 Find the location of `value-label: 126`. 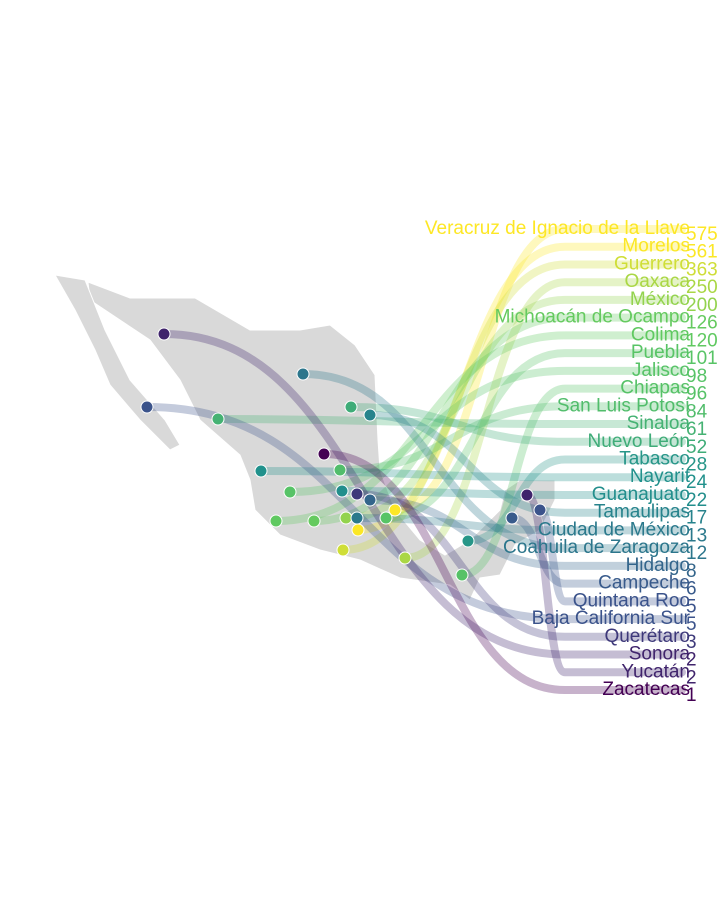

value-label: 126 is located at coordinates (702, 323).